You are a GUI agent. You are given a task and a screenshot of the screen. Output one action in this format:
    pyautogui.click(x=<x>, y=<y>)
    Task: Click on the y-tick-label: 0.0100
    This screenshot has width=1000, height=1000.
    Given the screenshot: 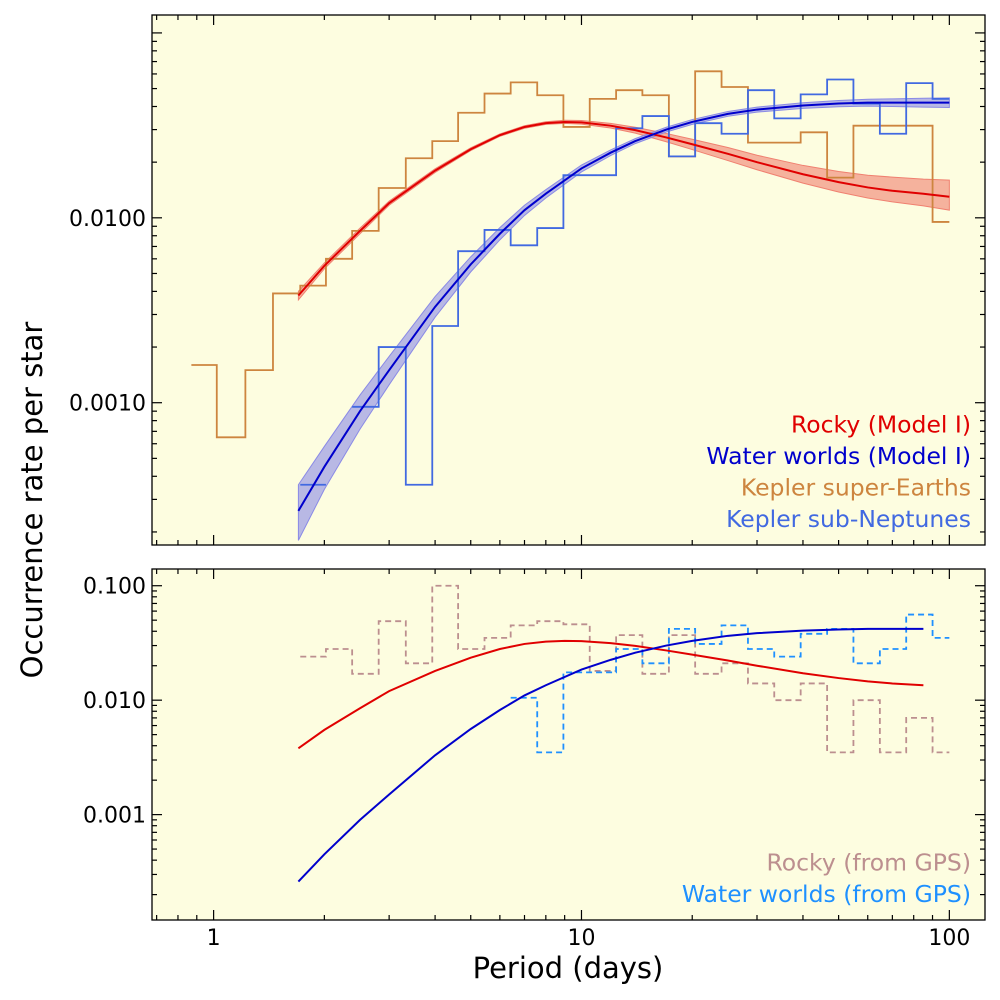 What is the action you would take?
    pyautogui.click(x=107, y=219)
    